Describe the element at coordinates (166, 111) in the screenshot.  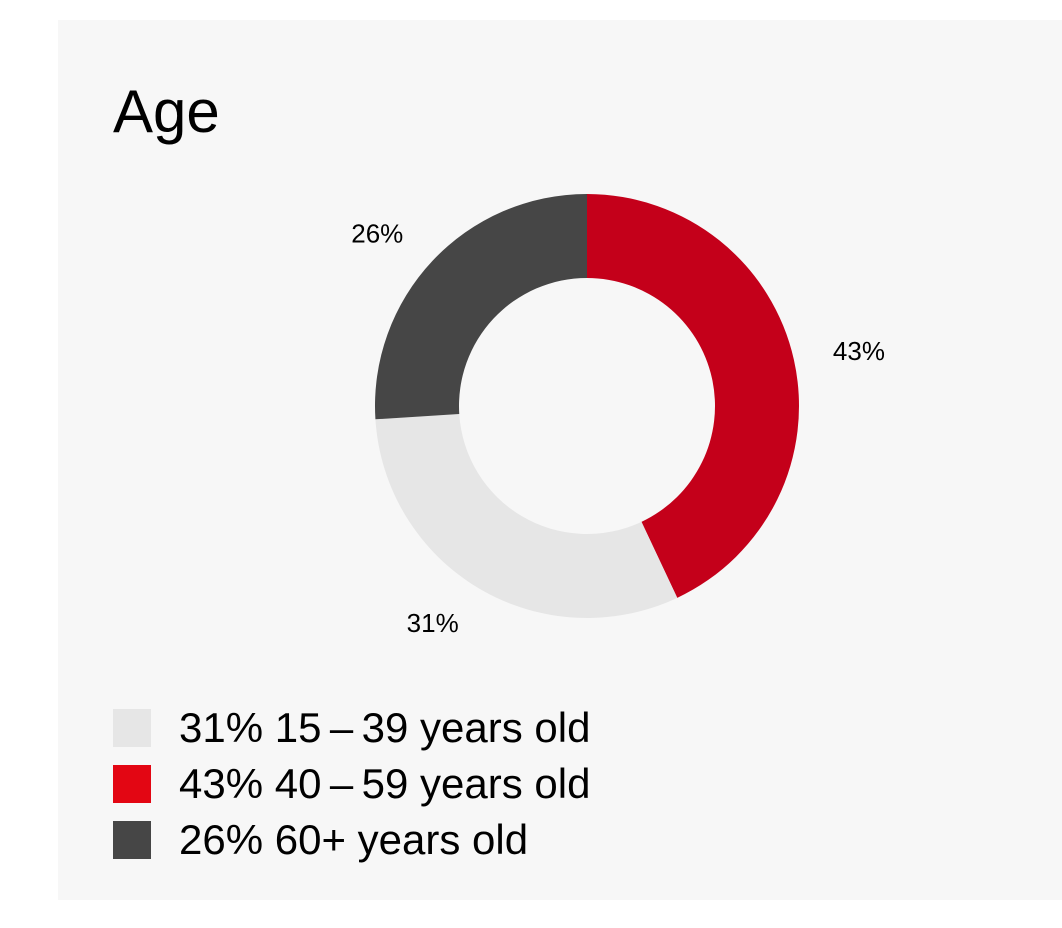
I see `chart-title: Age` at that location.